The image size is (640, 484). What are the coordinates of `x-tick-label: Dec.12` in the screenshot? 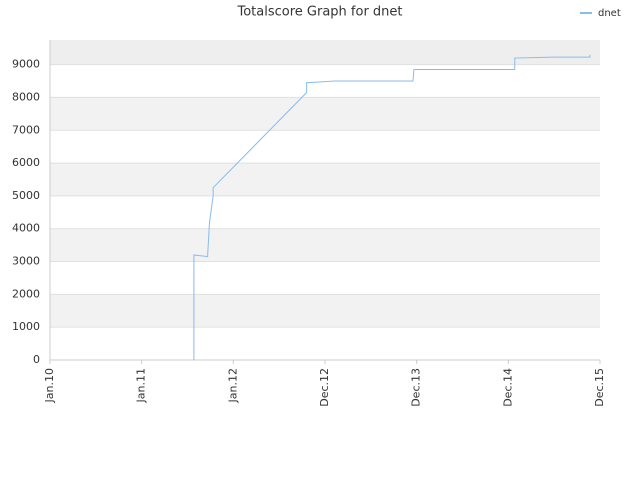 It's located at (324, 387).